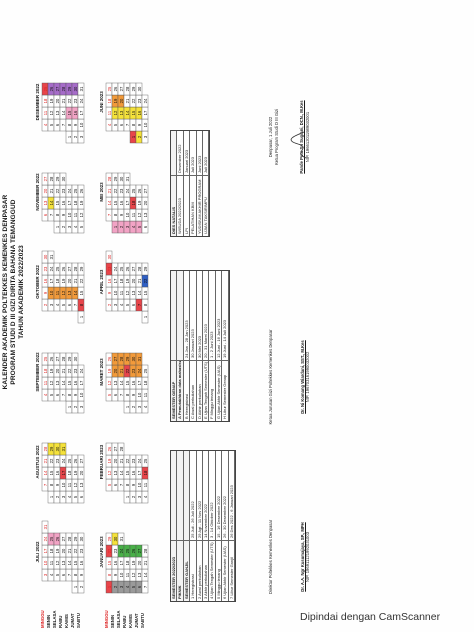 This screenshot has height=632, width=474. What do you see at coordinates (101, 372) in the screenshot?
I see `month-title: MARET 2023` at bounding box center [101, 372].